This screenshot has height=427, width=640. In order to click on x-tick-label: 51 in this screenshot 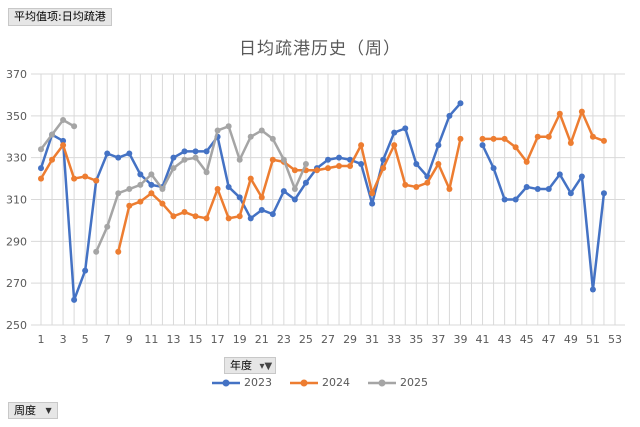, I will do `click(593, 339)`.